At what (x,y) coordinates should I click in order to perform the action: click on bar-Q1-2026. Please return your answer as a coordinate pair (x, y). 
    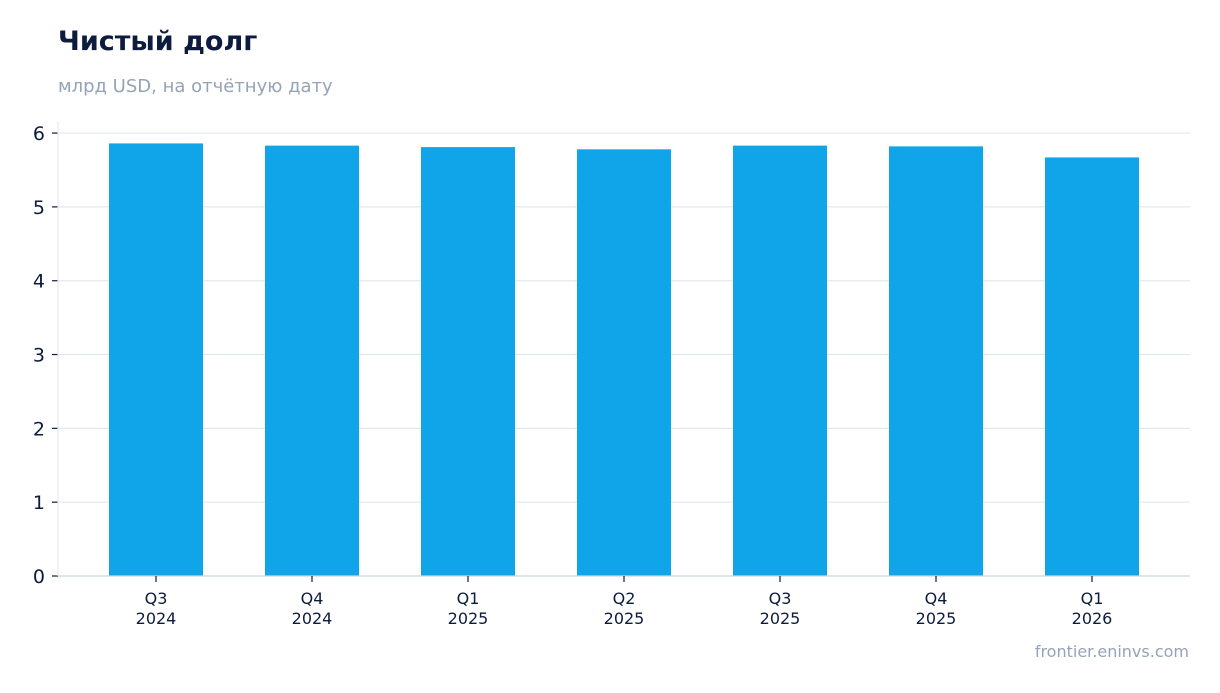
    Looking at the image, I should click on (1092, 366).